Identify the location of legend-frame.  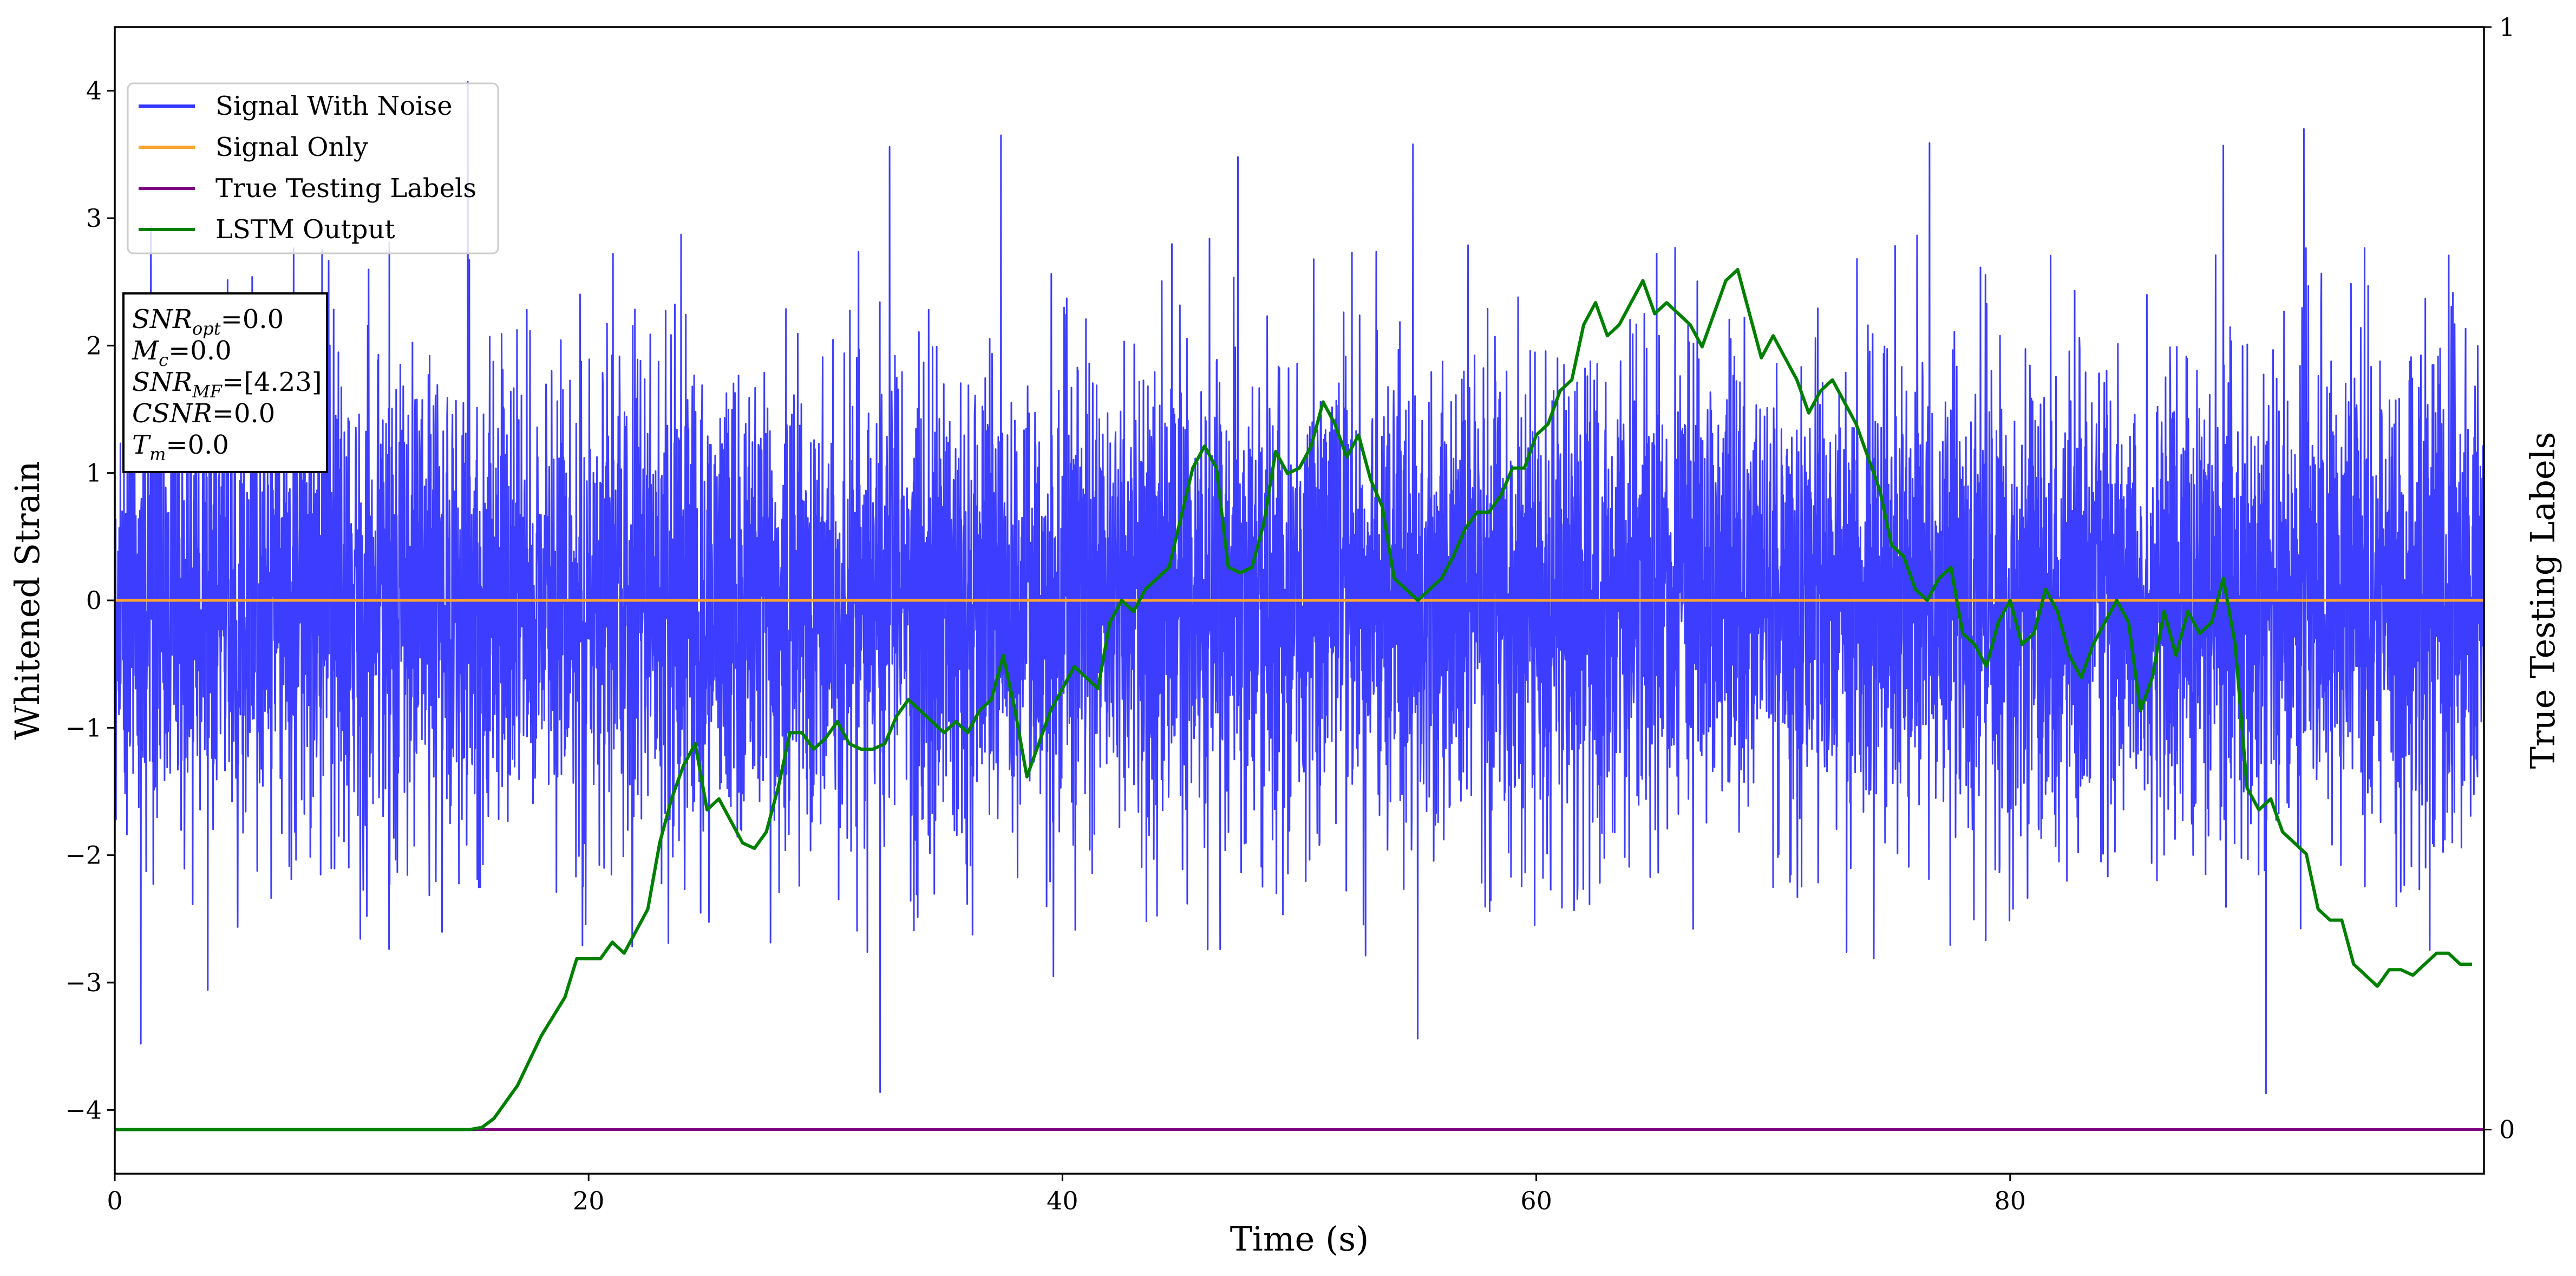
(313, 168).